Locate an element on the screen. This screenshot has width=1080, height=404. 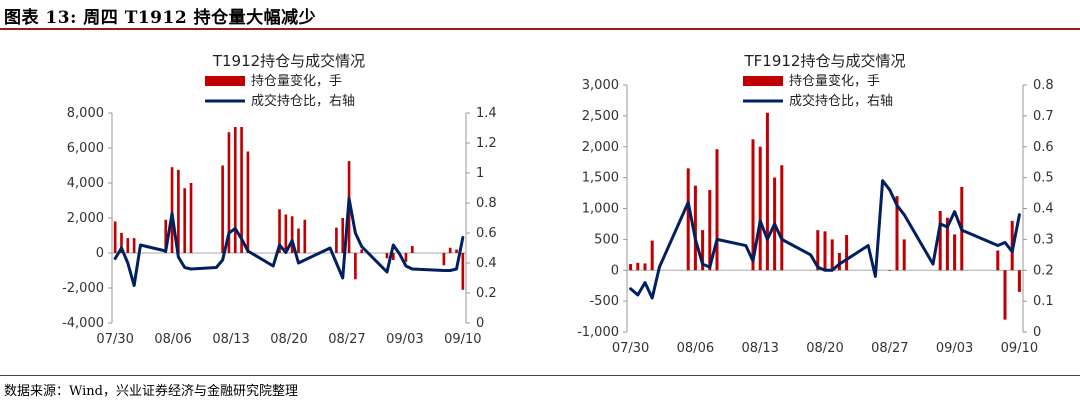
x-tick-label: 09/03 is located at coordinates (954, 348).